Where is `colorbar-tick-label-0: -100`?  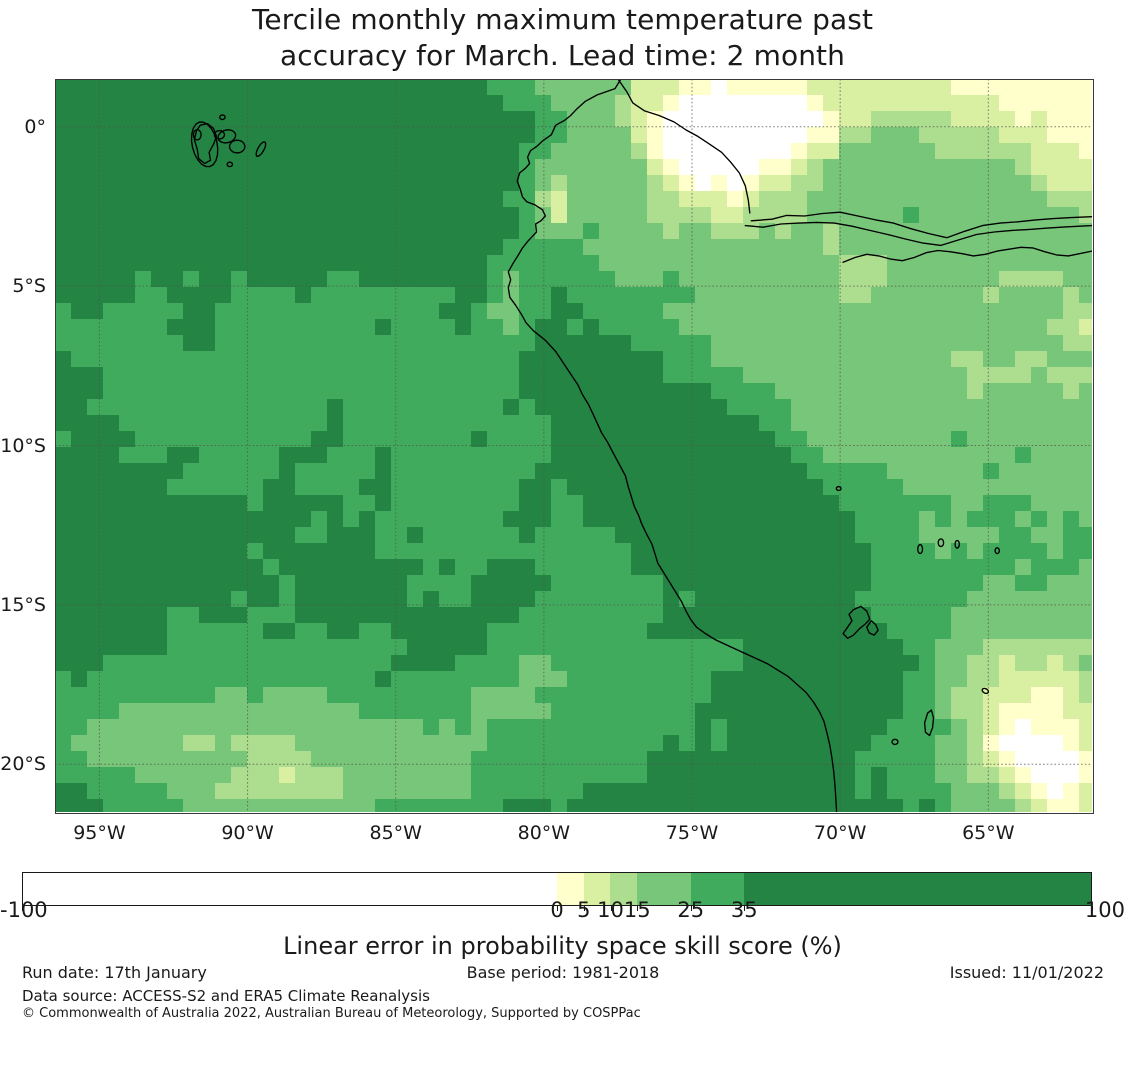
colorbar-tick-label-0: -100 is located at coordinates (24, 910).